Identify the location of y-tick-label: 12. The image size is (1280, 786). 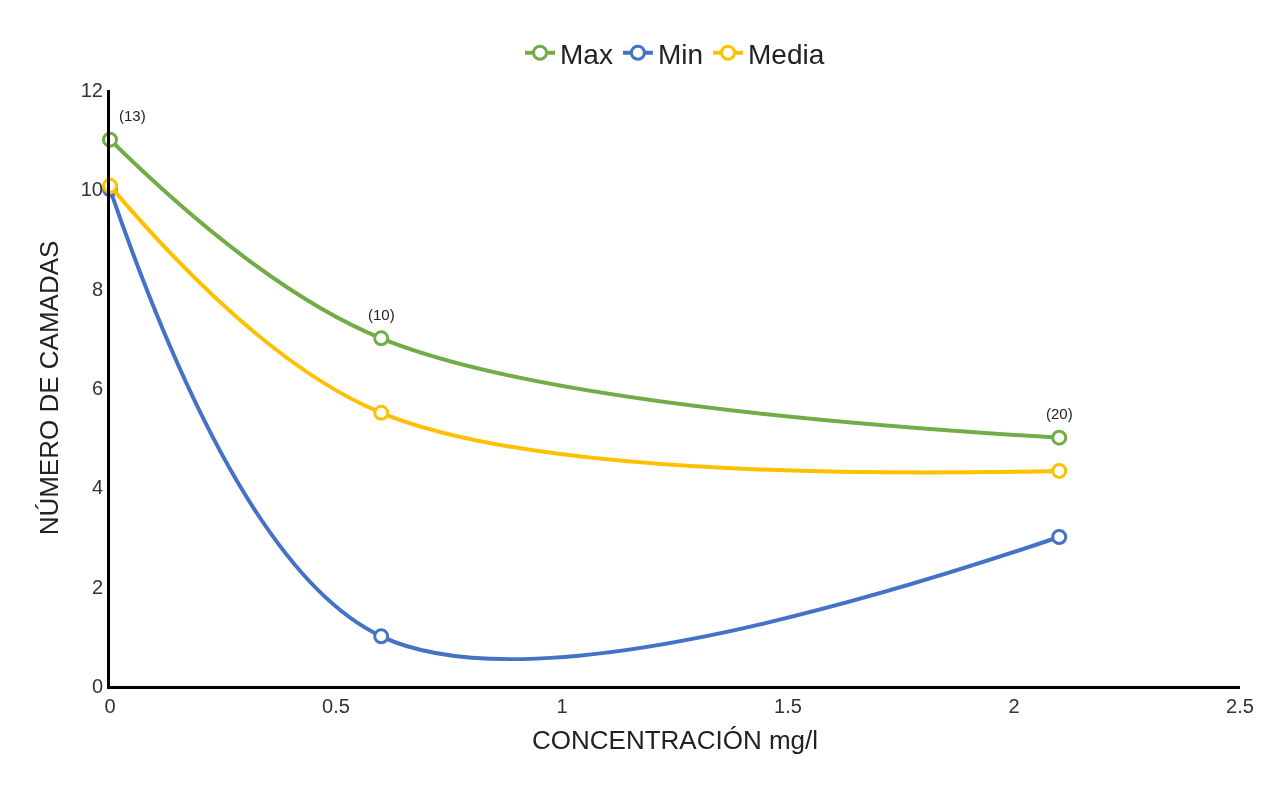
(91, 90).